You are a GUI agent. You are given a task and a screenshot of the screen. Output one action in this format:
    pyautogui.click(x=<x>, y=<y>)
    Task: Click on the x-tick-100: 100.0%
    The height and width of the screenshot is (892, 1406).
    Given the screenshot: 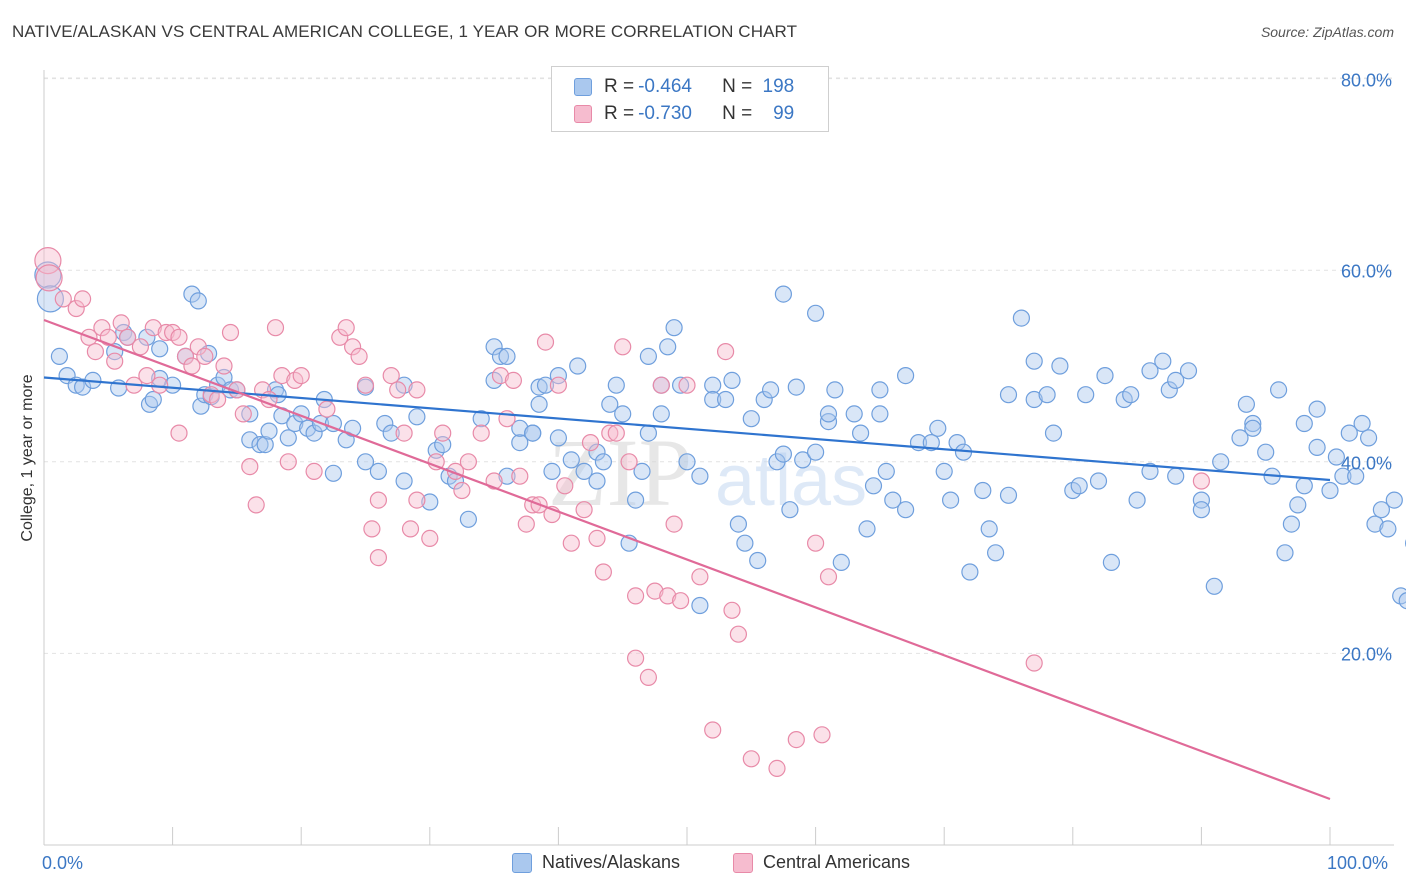 What is the action you would take?
    pyautogui.click(x=1358, y=863)
    